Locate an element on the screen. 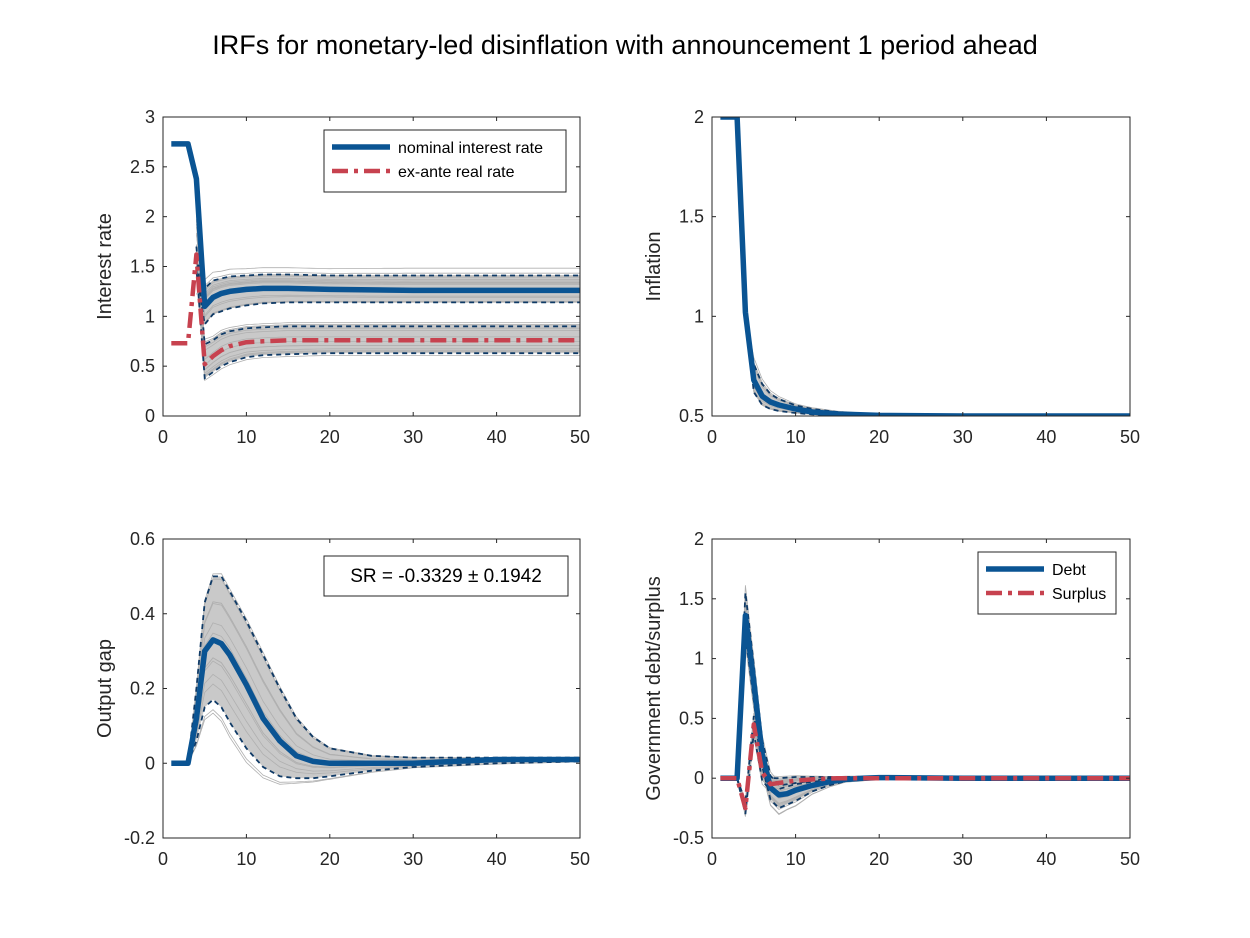 The height and width of the screenshot is (938, 1250). y-axis-label: Interest rate is located at coordinates (105, 266).